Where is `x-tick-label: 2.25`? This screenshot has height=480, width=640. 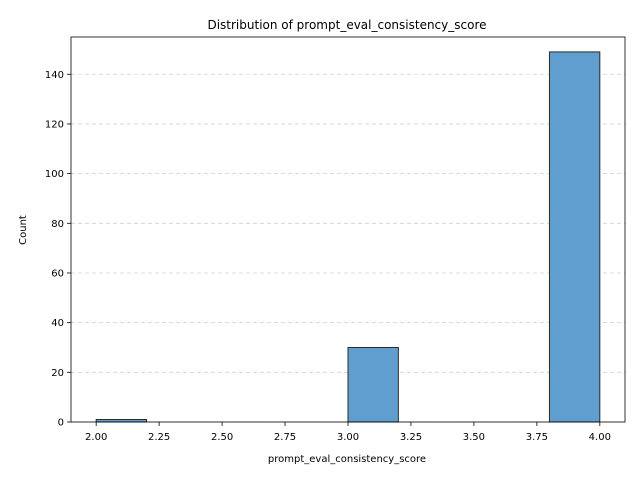 x-tick-label: 2.25 is located at coordinates (159, 437).